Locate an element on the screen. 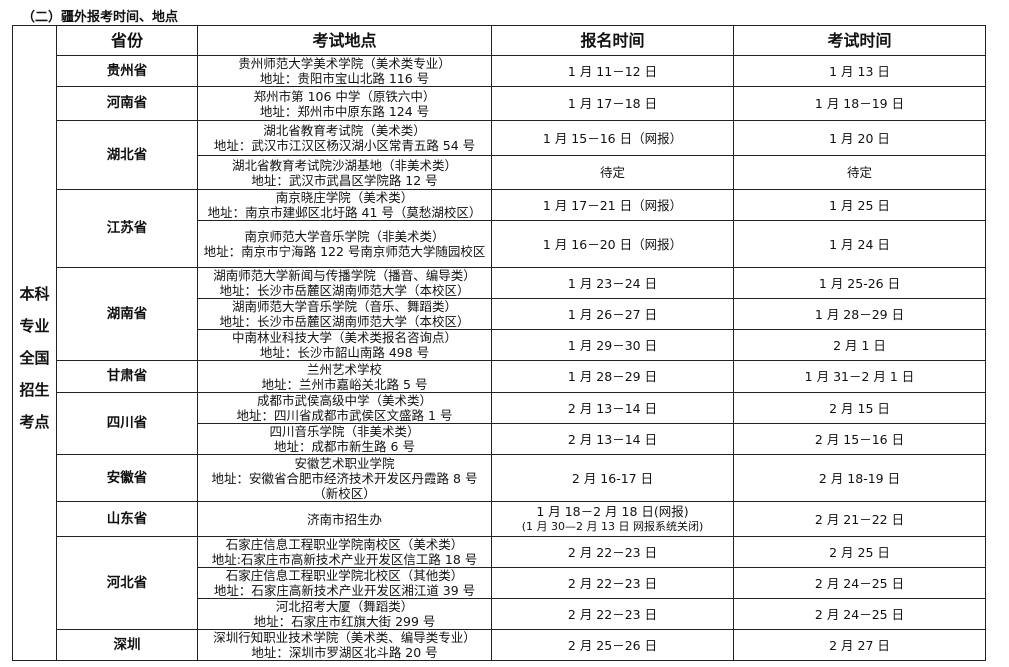 This screenshot has height=667, width=1009. register-time-line: 1 月 11－12 日 is located at coordinates (612, 71).